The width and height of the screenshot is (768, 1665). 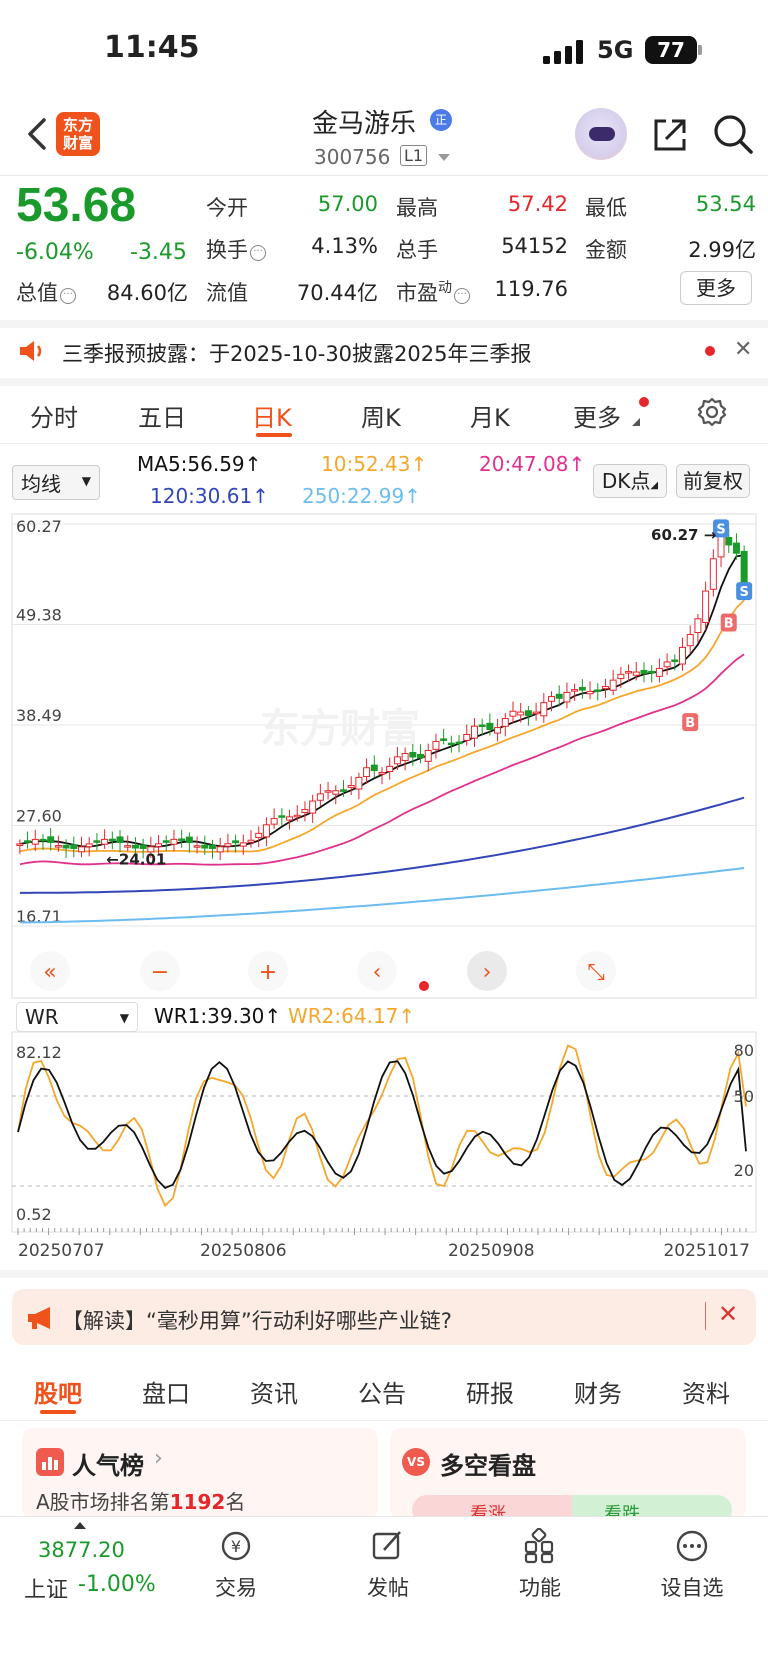 I want to click on trade-icon: ¥, so click(x=236, y=1546).